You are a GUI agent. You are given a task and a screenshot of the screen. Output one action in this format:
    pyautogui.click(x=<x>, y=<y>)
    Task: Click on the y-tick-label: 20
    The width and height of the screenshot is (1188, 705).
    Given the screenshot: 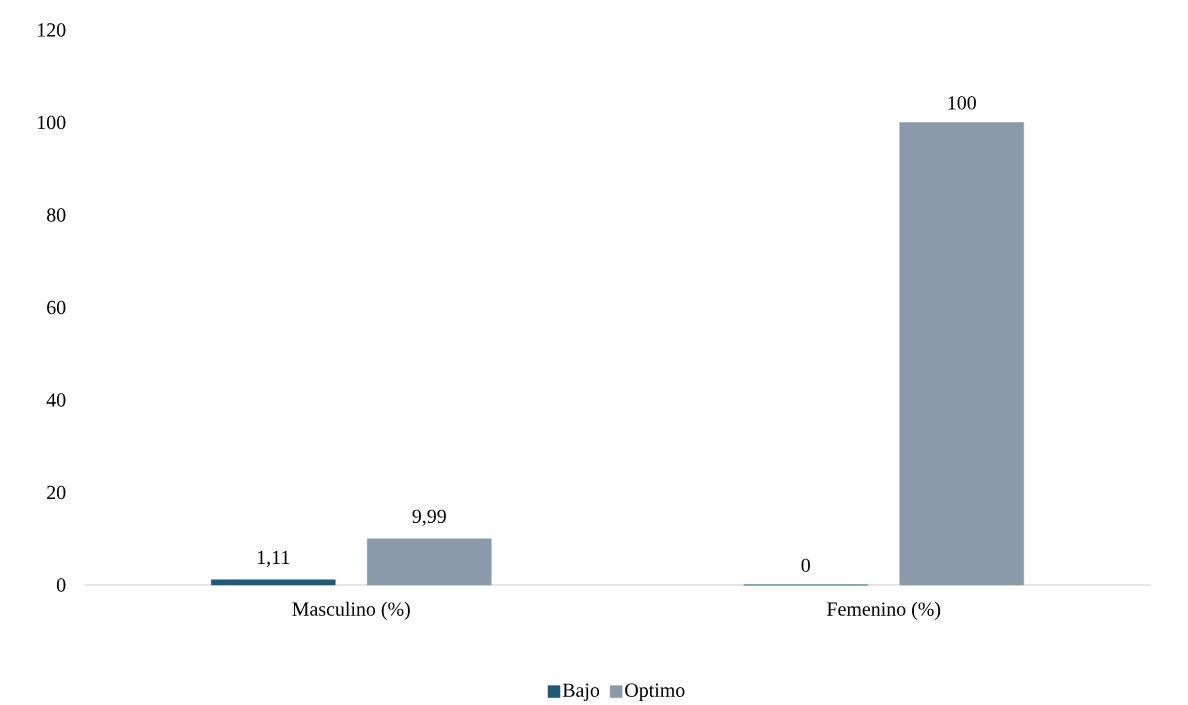 What is the action you would take?
    pyautogui.click(x=56, y=492)
    